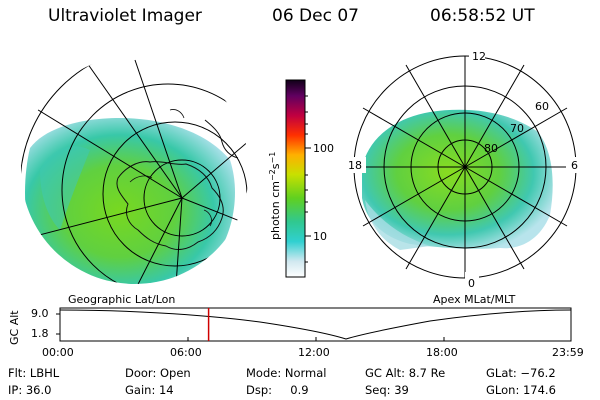  What do you see at coordinates (355, 165) in the screenshot?
I see `mlt-label-18: 18` at bounding box center [355, 165].